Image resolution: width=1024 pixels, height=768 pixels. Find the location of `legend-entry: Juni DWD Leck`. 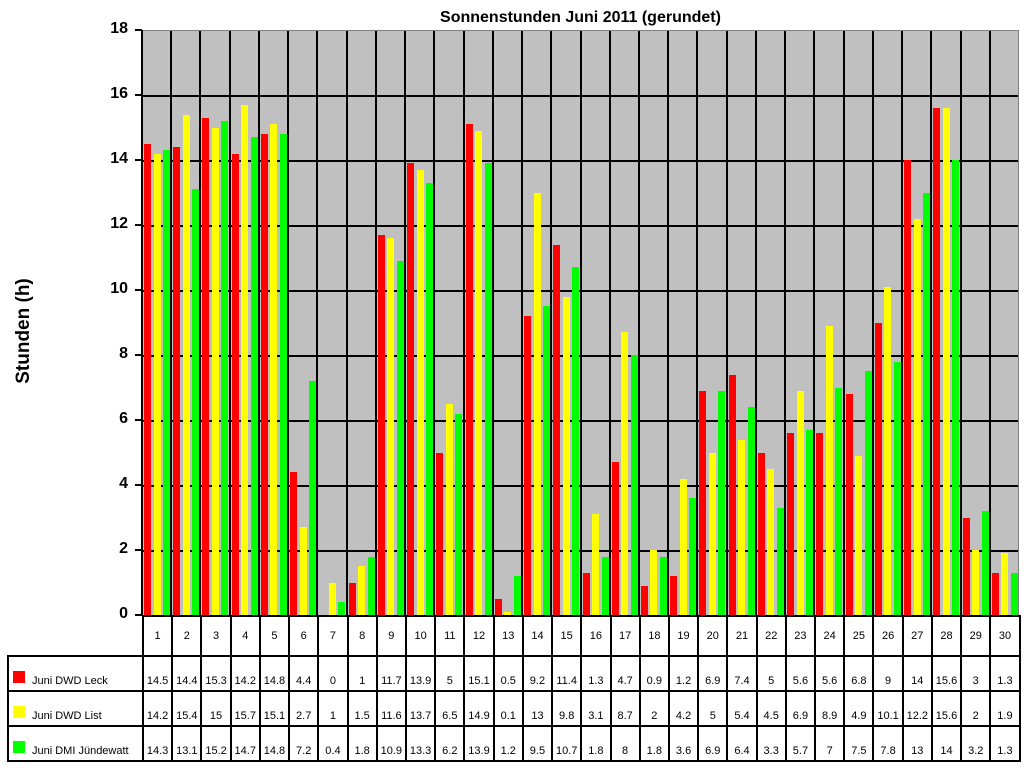

legend-entry: Juni DWD Leck is located at coordinates (75, 673).